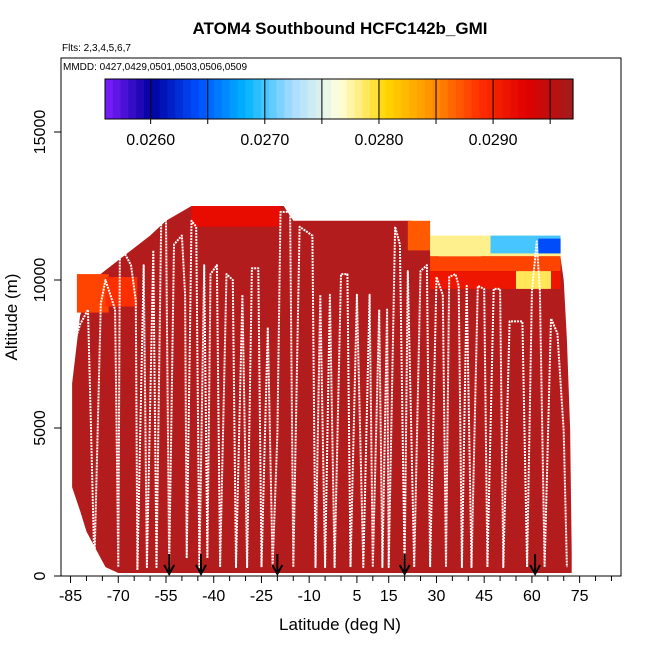  I want to click on colorbar-tick-label: 0.0270, so click(264, 140).